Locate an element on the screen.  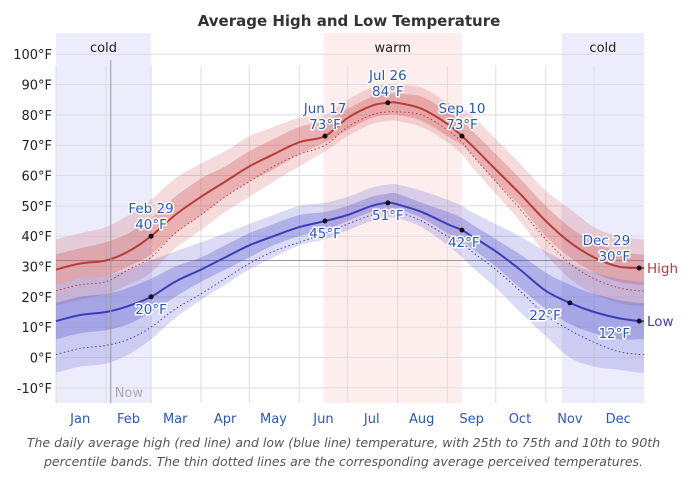
annotation-value: 40°F is located at coordinates (151, 225).